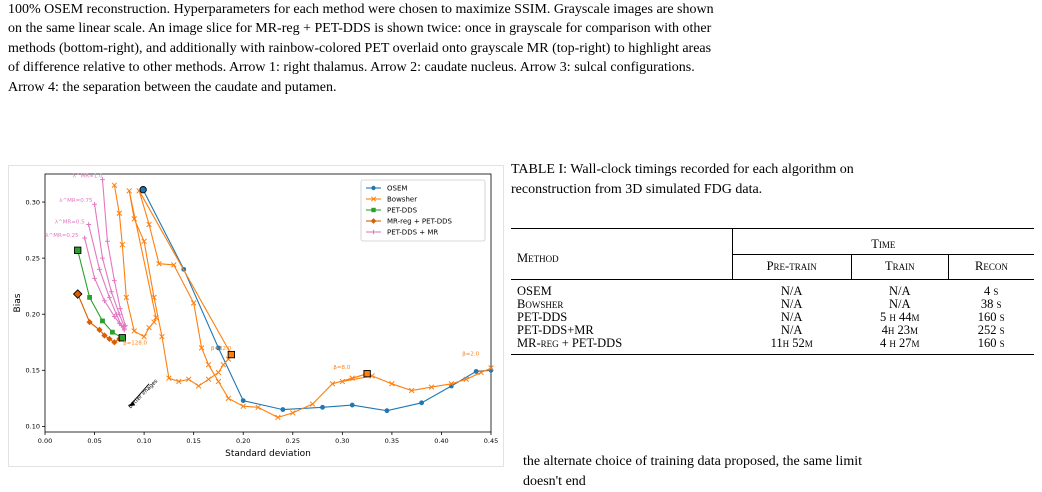 This screenshot has width=1042, height=492. I want to click on cell-method: OSEM, so click(534, 291).